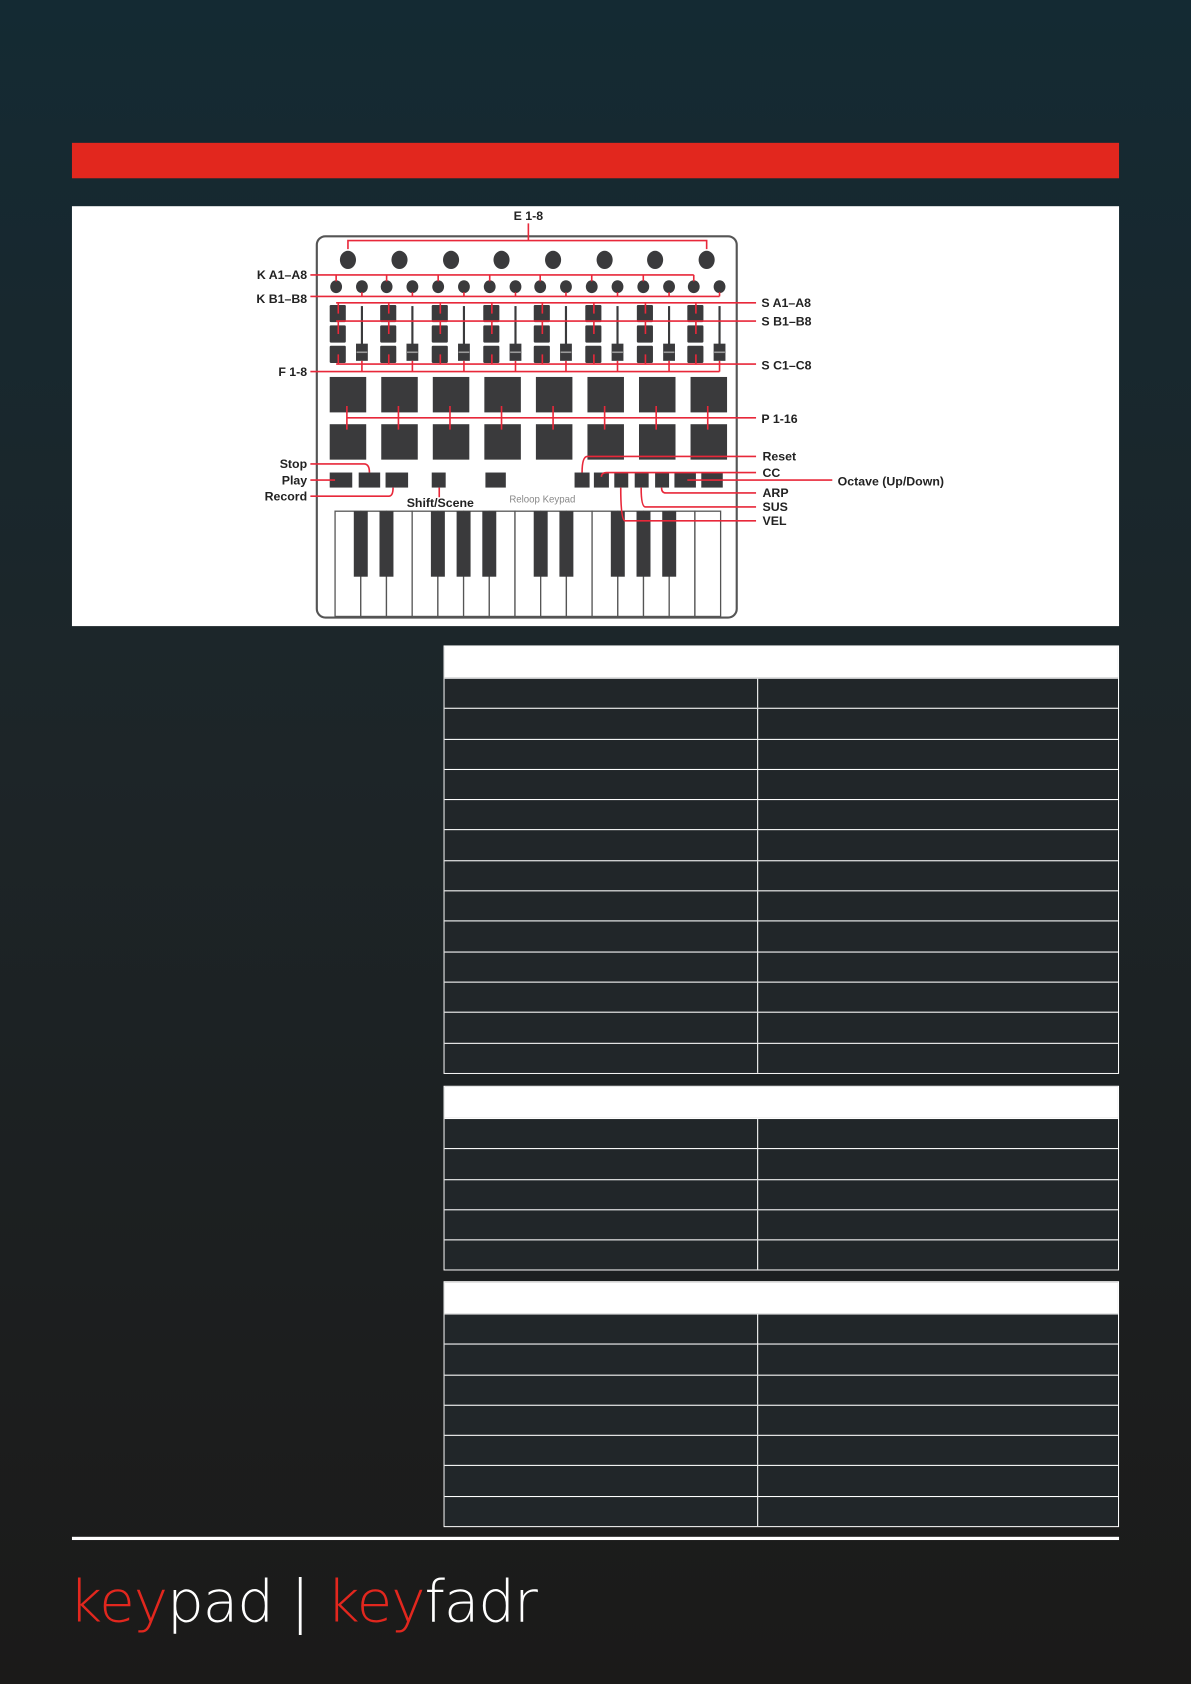 The image size is (1191, 1684). I want to click on annotation-knobs-b, so click(515, 295).